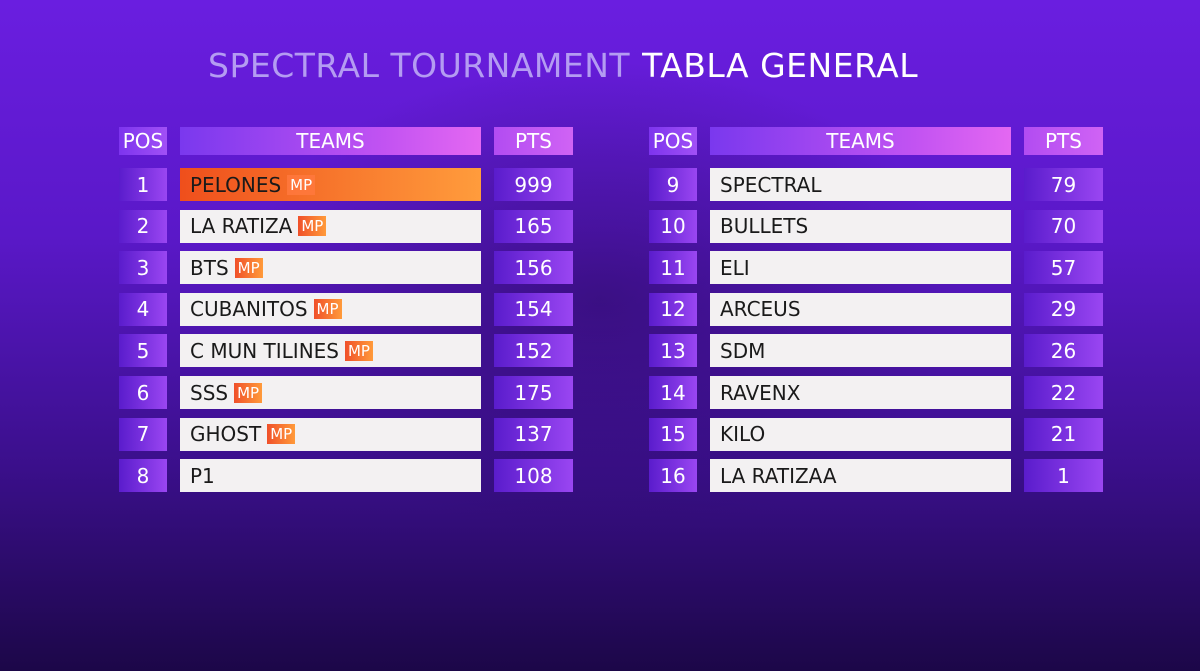 This screenshot has height=671, width=1200. Describe the element at coordinates (1063, 184) in the screenshot. I see `points: 79` at that location.